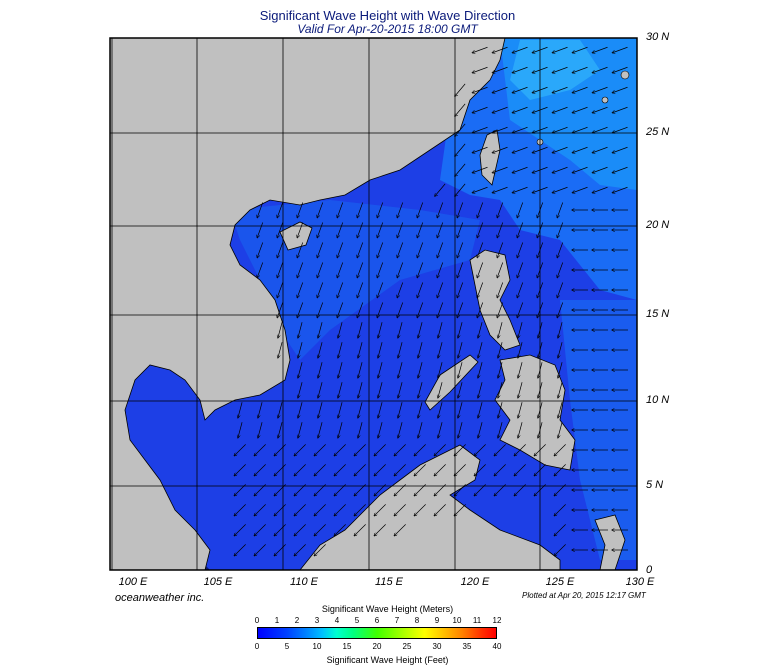 This screenshot has width=775, height=665. Describe the element at coordinates (560, 582) in the screenshot. I see `lon-label: 125 E` at that location.